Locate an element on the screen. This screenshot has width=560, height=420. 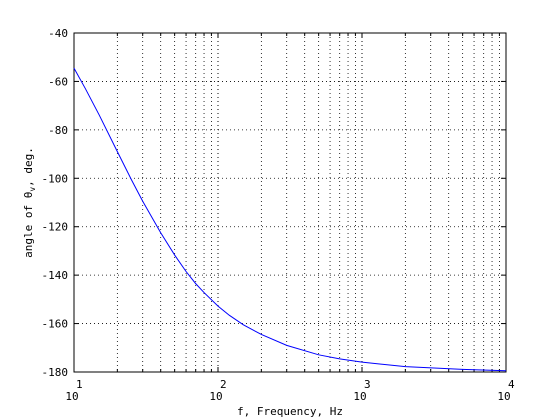
x-tick-label-exponent: 4 is located at coordinates (511, 384).